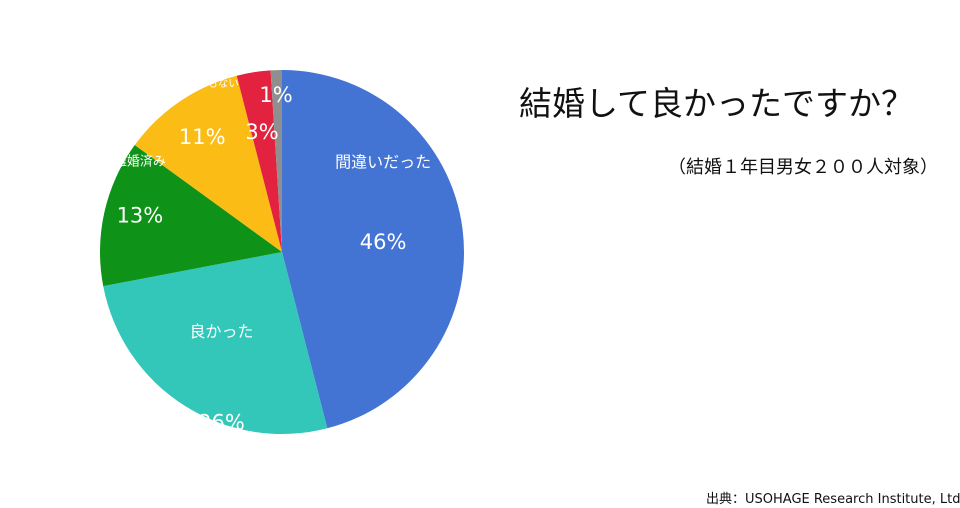 The height and width of the screenshot is (508, 960). I want to click on source-credit: 出典：USOHAGE Research Institute, Ltd., so click(833, 499).